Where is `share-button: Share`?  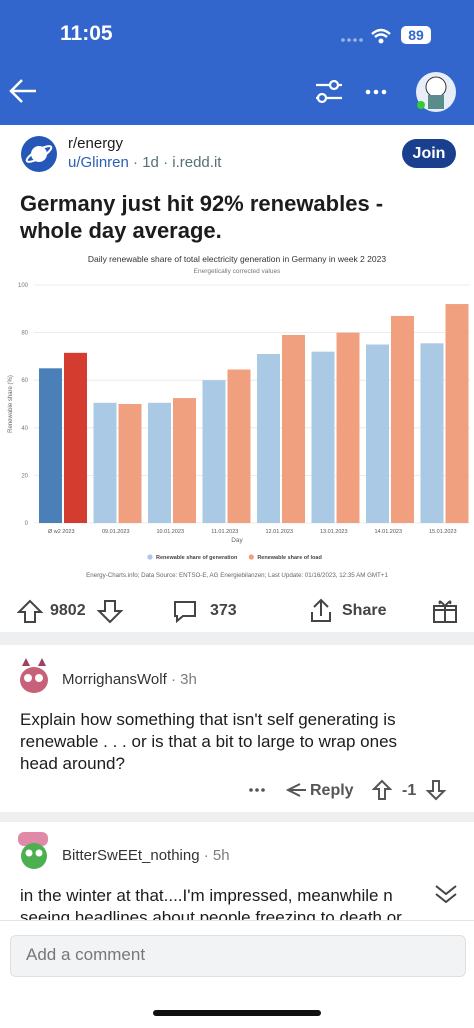
share-button: Share is located at coordinates (364, 610).